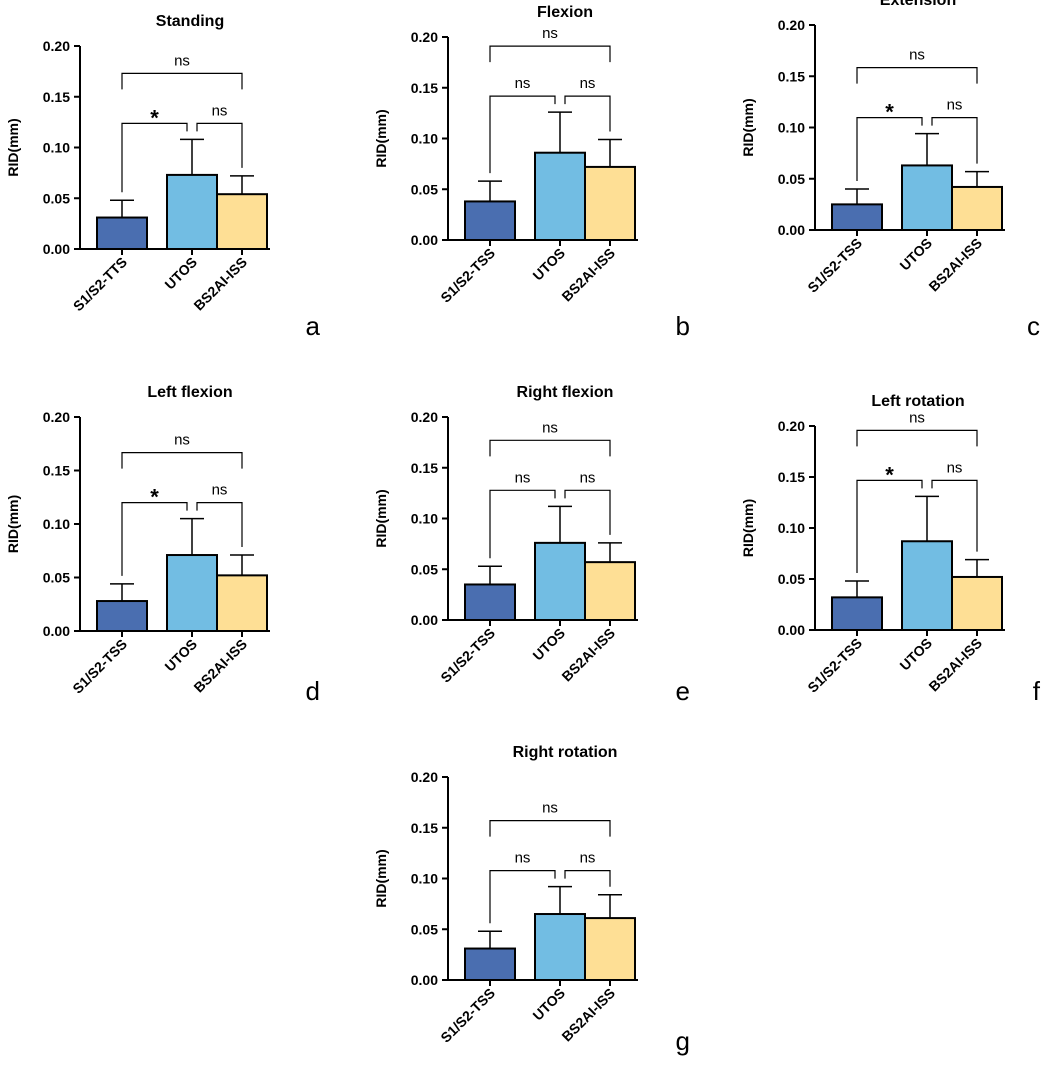 The width and height of the screenshot is (1052, 1070). Describe the element at coordinates (918, 4) in the screenshot. I see `chart-title: Extension` at that location.